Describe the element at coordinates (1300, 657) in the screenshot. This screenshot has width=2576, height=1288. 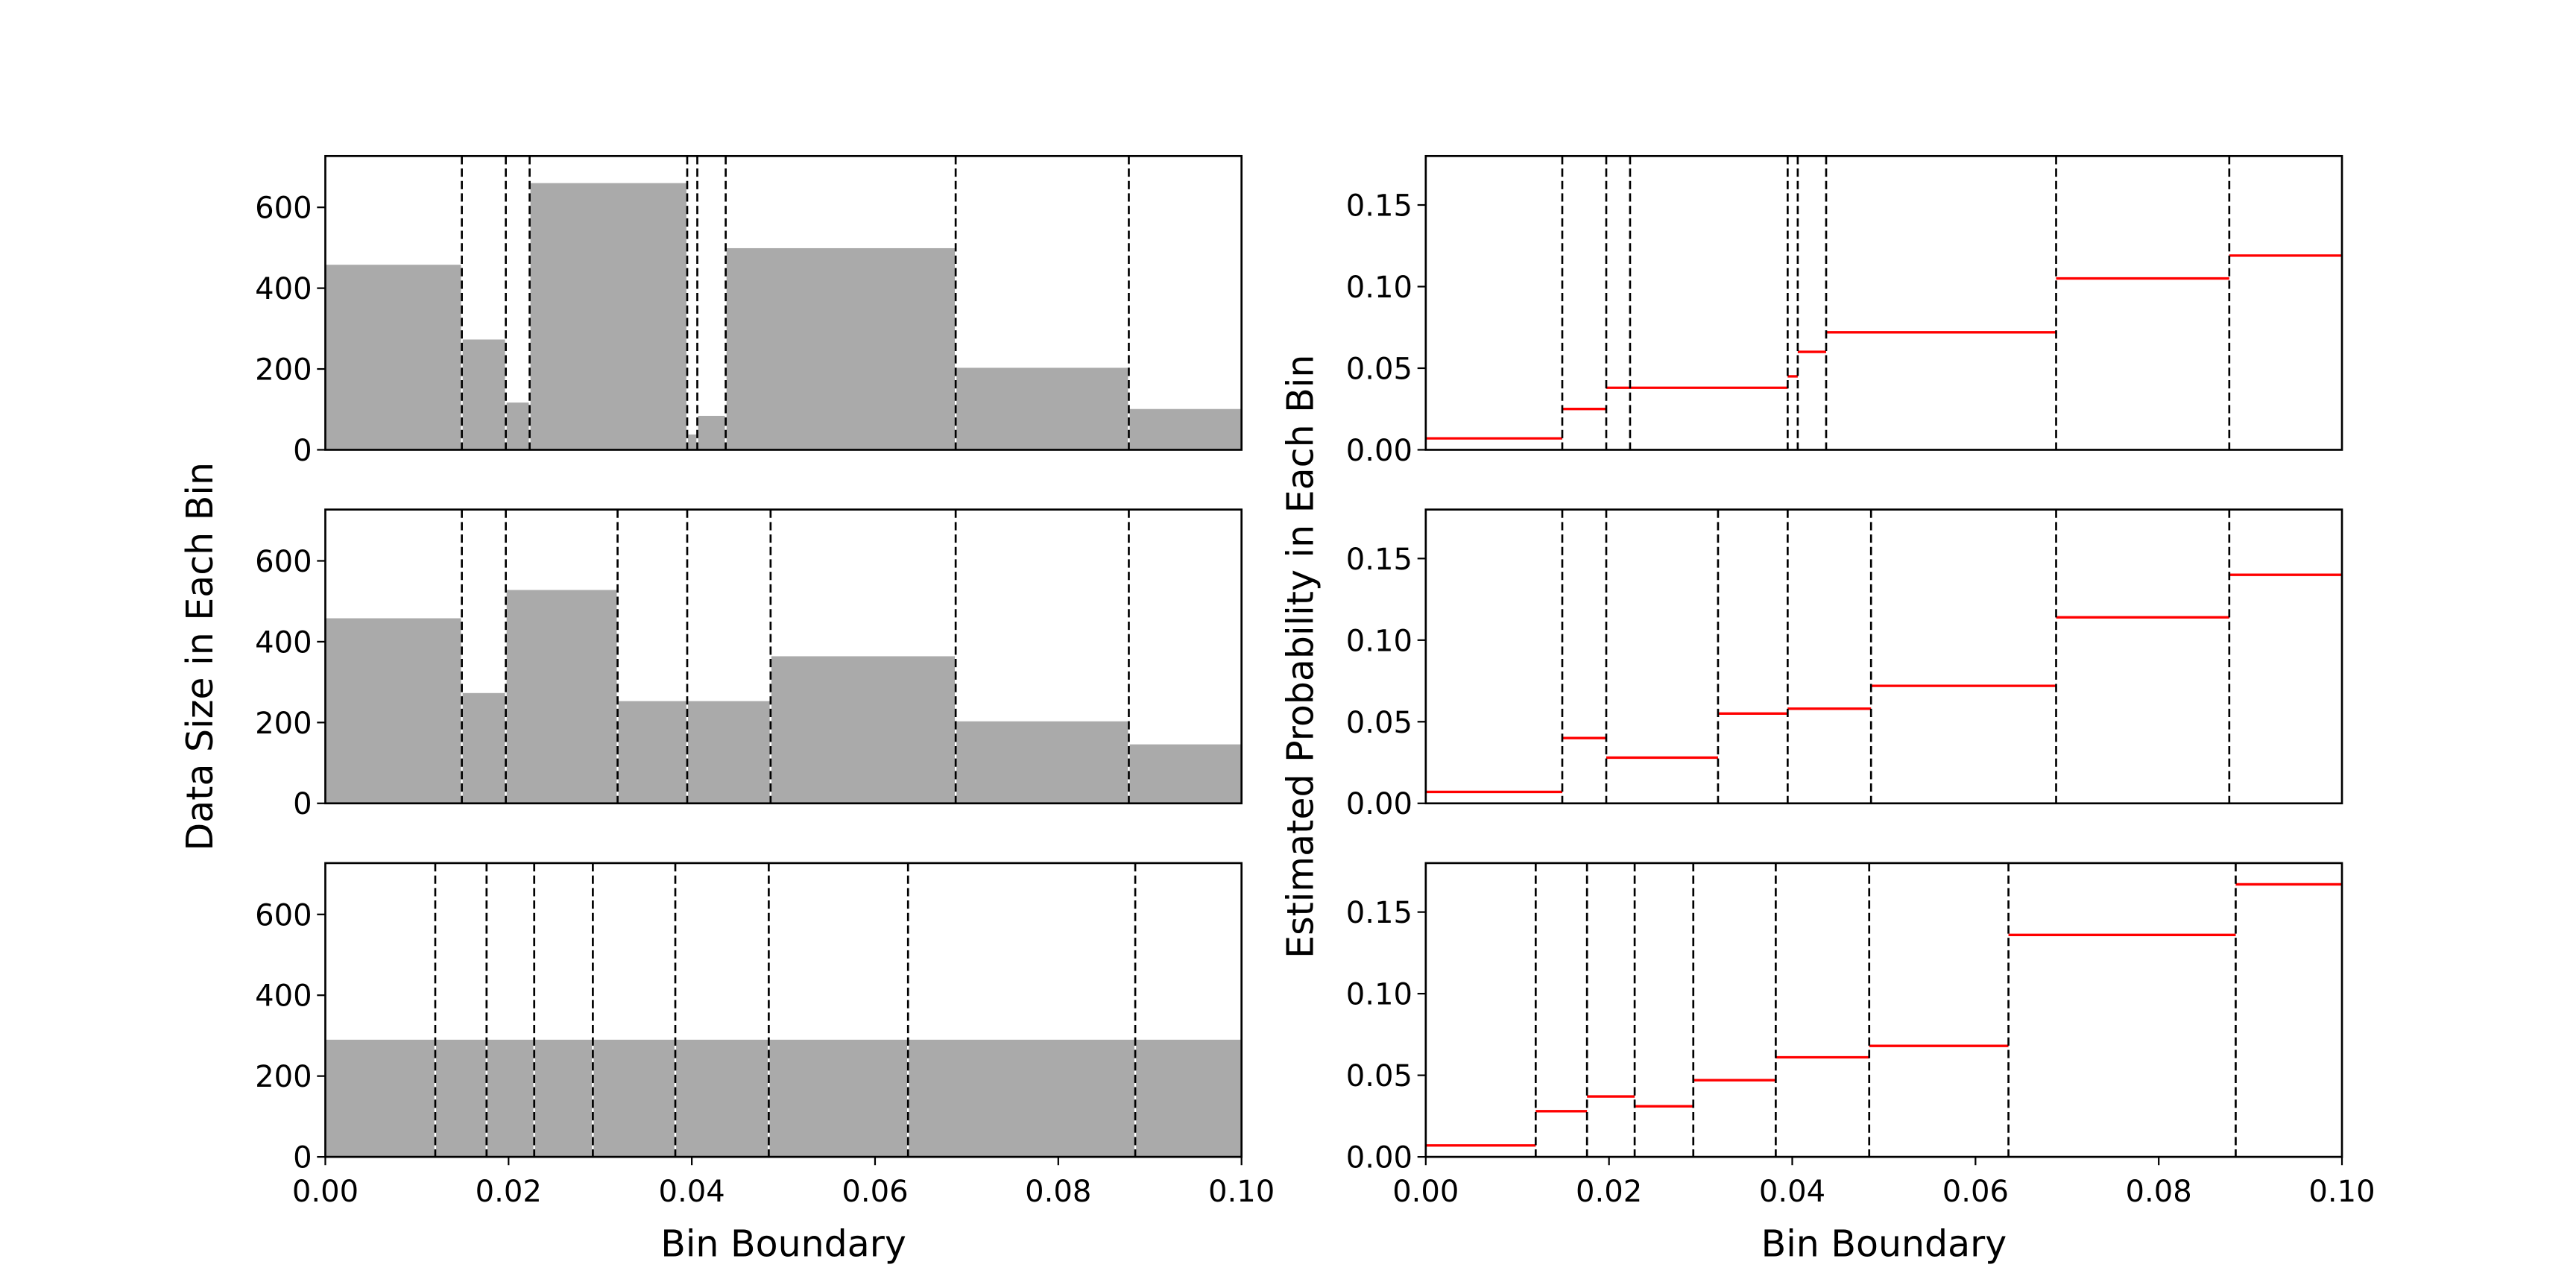
I see `y-axis-label: Estimated Probability in Each Bin` at that location.